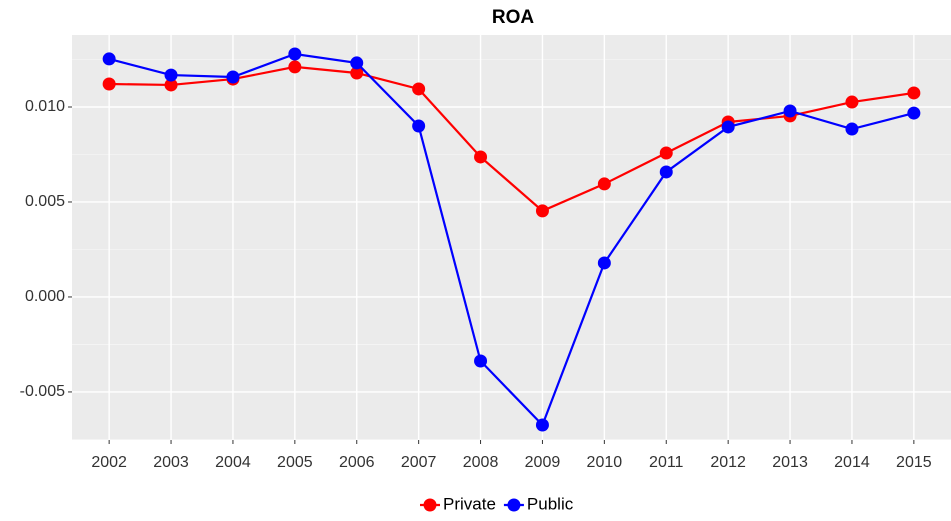 This screenshot has height=521, width=951. Describe the element at coordinates (42, 391) in the screenshot. I see `y-tick-label: -0.005` at that location.